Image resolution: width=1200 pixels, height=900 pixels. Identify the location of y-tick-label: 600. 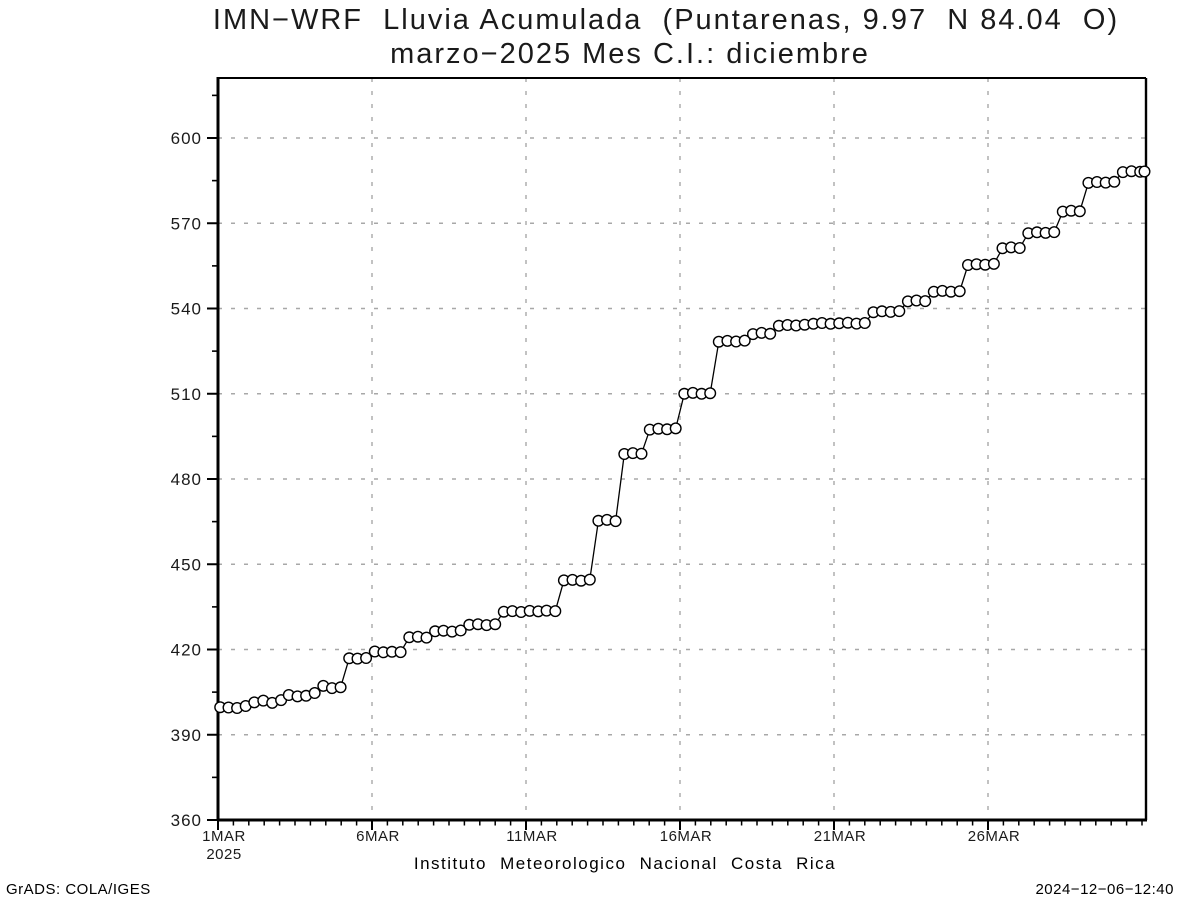
(186, 138).